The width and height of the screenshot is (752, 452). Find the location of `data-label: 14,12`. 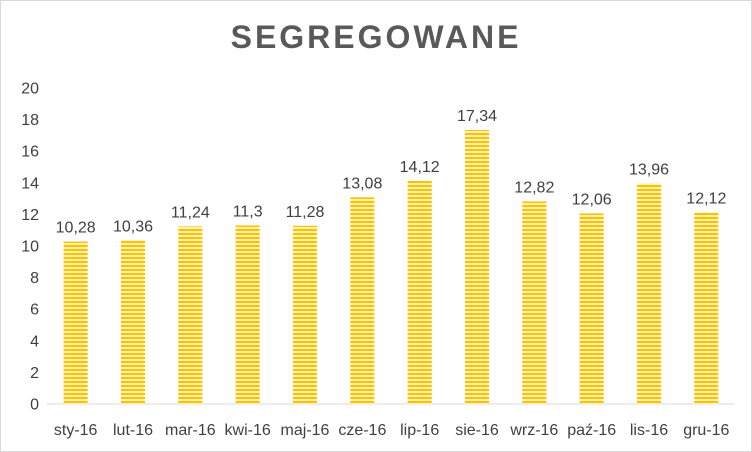

data-label: 14,12 is located at coordinates (420, 167).